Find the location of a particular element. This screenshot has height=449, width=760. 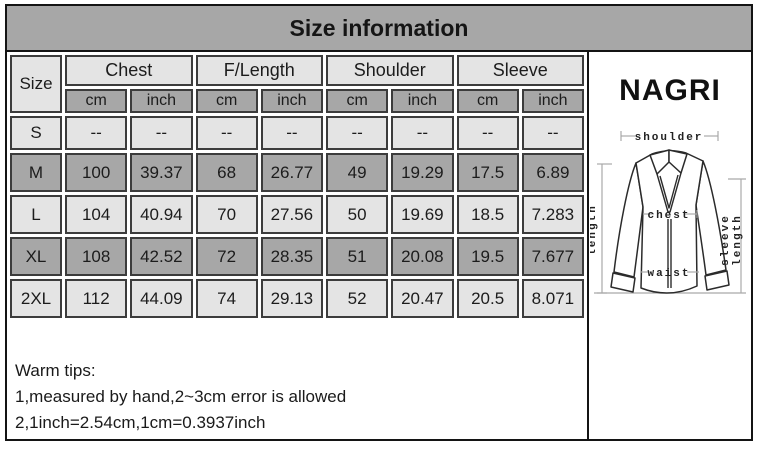

size-cell: M is located at coordinates (36, 172).